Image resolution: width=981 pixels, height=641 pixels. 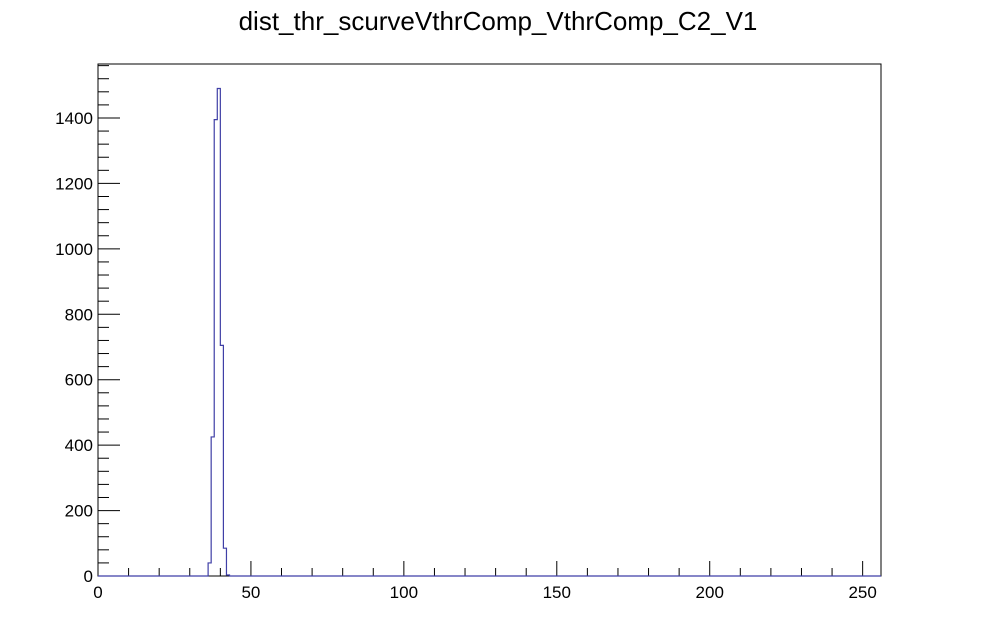 What do you see at coordinates (404, 592) in the screenshot?
I see `x-tick-label: 100` at bounding box center [404, 592].